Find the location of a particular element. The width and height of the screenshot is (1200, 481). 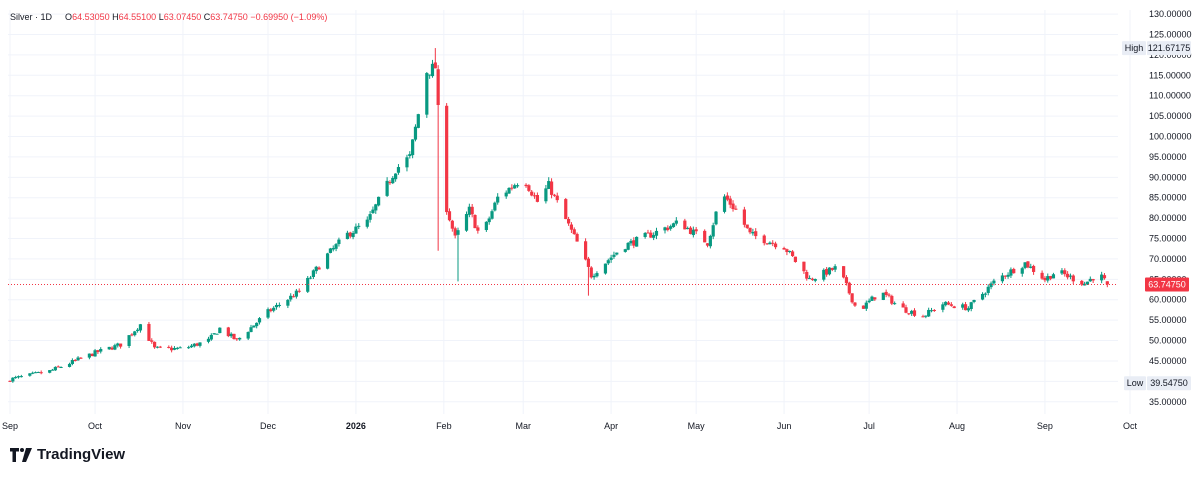

high-label: H is located at coordinates (115, 17).